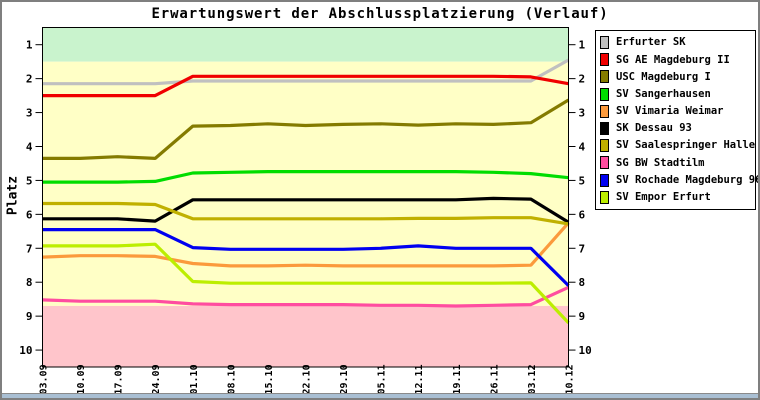 The height and width of the screenshot is (400, 760). Describe the element at coordinates (457, 379) in the screenshot. I see `x-tick-label: 19.11` at that location.